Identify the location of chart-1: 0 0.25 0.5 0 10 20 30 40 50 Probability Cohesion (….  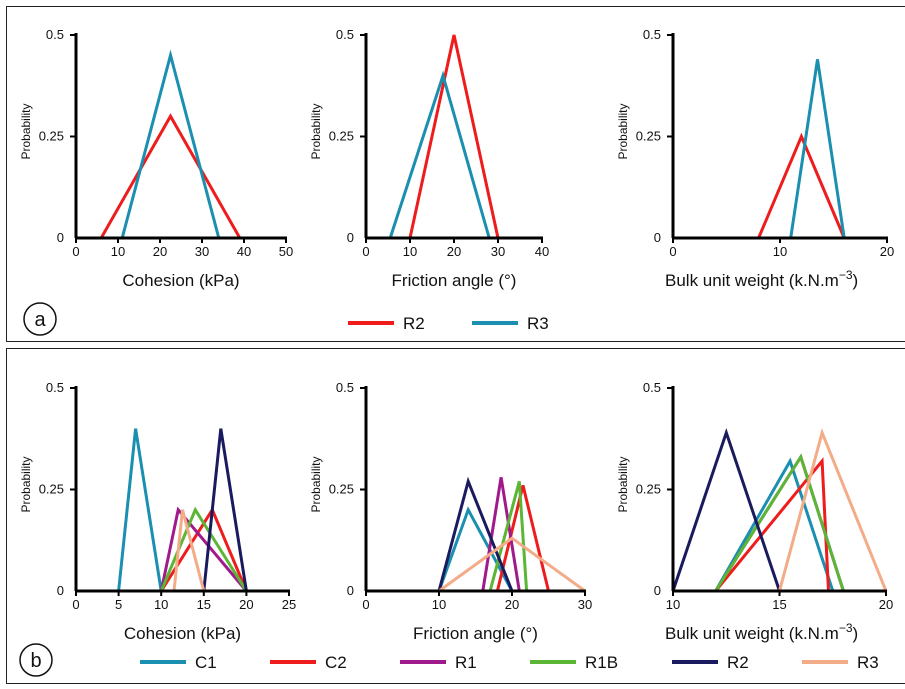
(156, 158).